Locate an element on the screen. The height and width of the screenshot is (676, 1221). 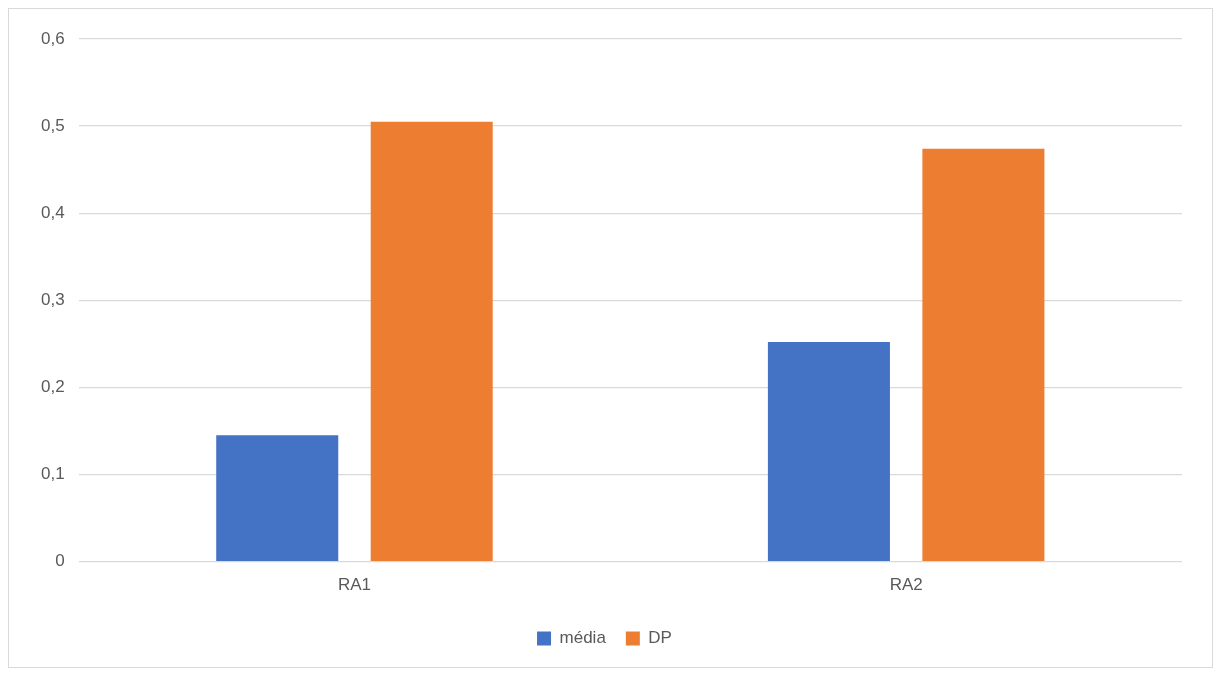
y-tick-label: 0,3 is located at coordinates (52, 299).